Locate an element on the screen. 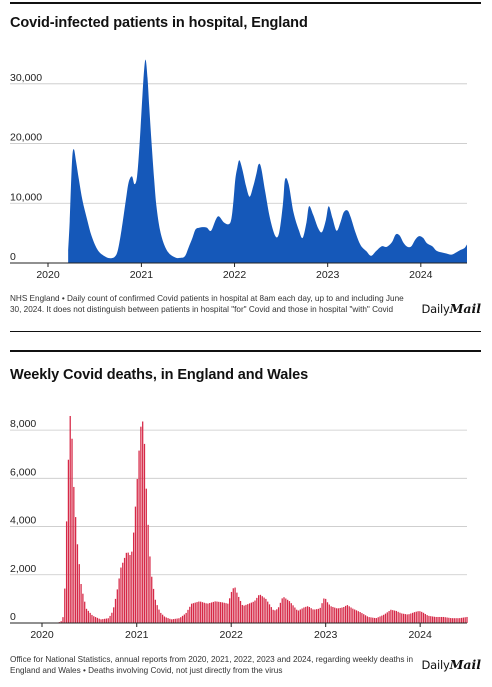 The height and width of the screenshot is (687, 492). top-rule is located at coordinates (245, 3).